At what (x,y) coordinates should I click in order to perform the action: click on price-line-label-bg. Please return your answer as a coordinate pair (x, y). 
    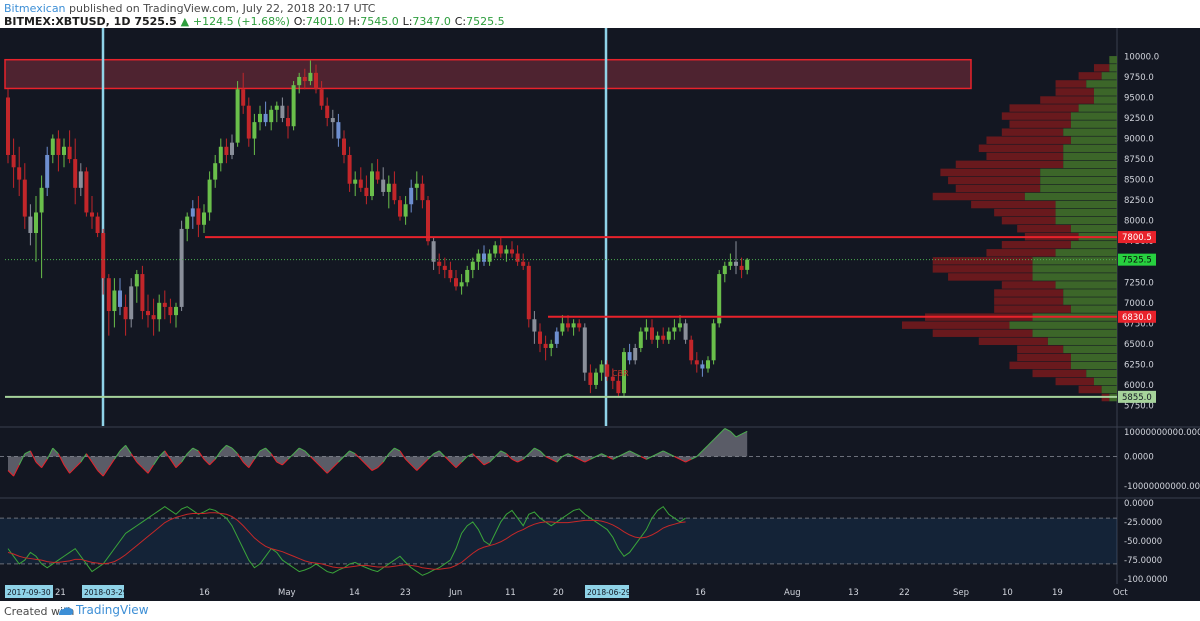
    Looking at the image, I should click on (1137, 316).